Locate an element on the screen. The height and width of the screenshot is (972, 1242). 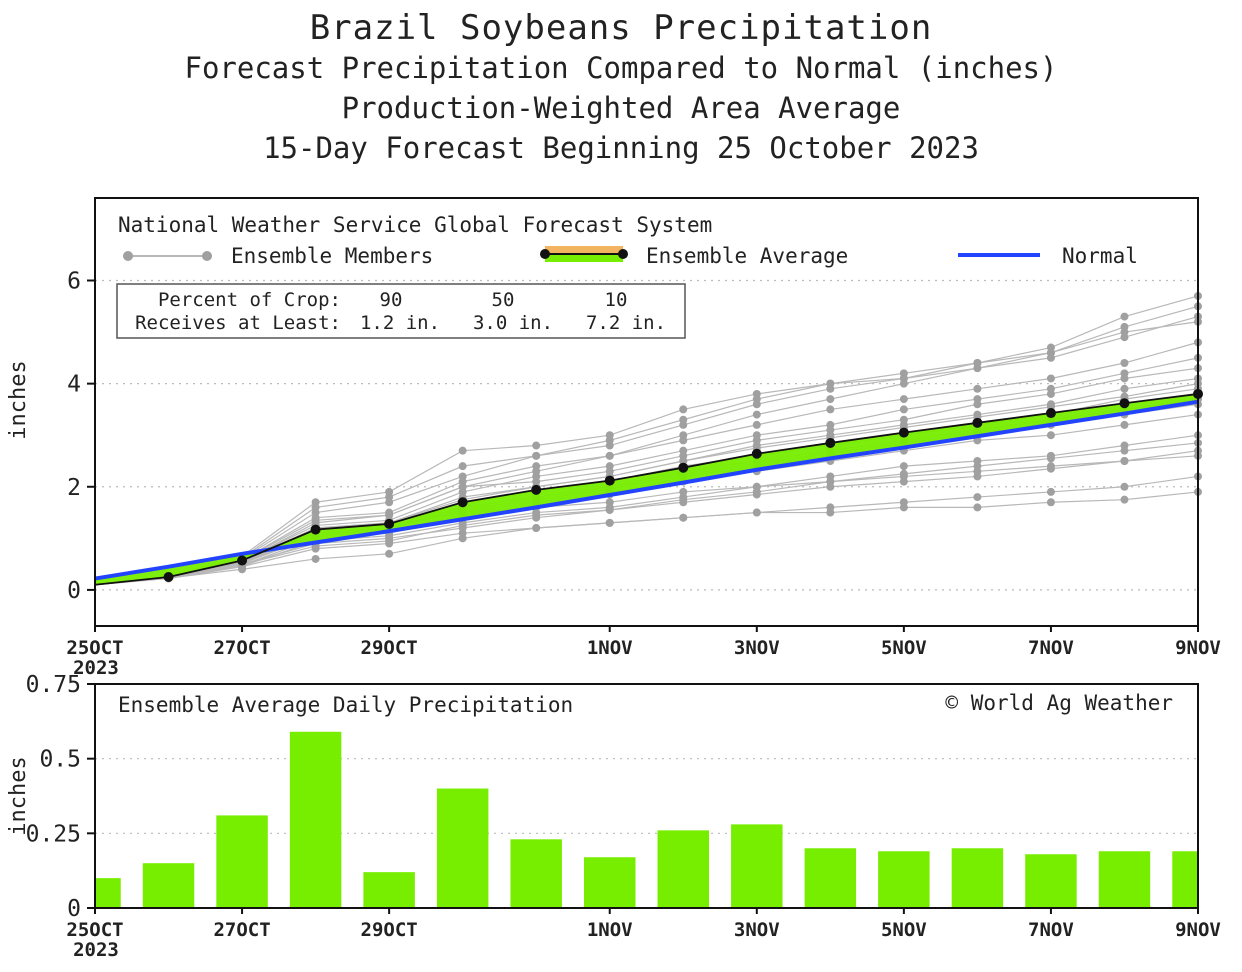
y-tick-label: 0.5 is located at coordinates (60, 760).